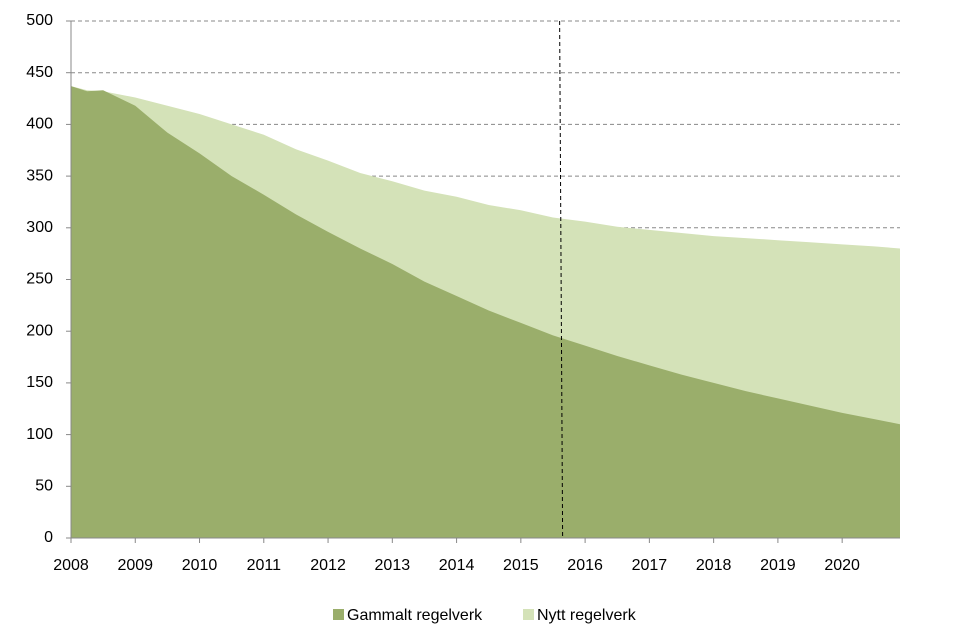  Describe the element at coordinates (561, 279) in the screenshot. I see `reference-line` at that location.